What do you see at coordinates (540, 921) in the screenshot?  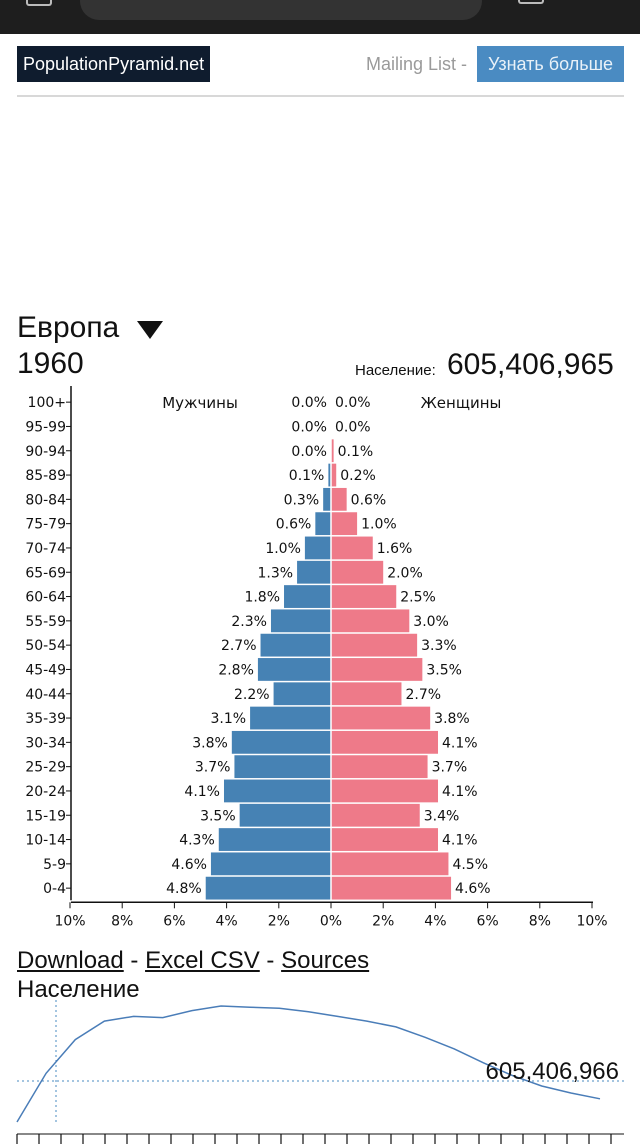 I see `x-tick-label: 8%` at bounding box center [540, 921].